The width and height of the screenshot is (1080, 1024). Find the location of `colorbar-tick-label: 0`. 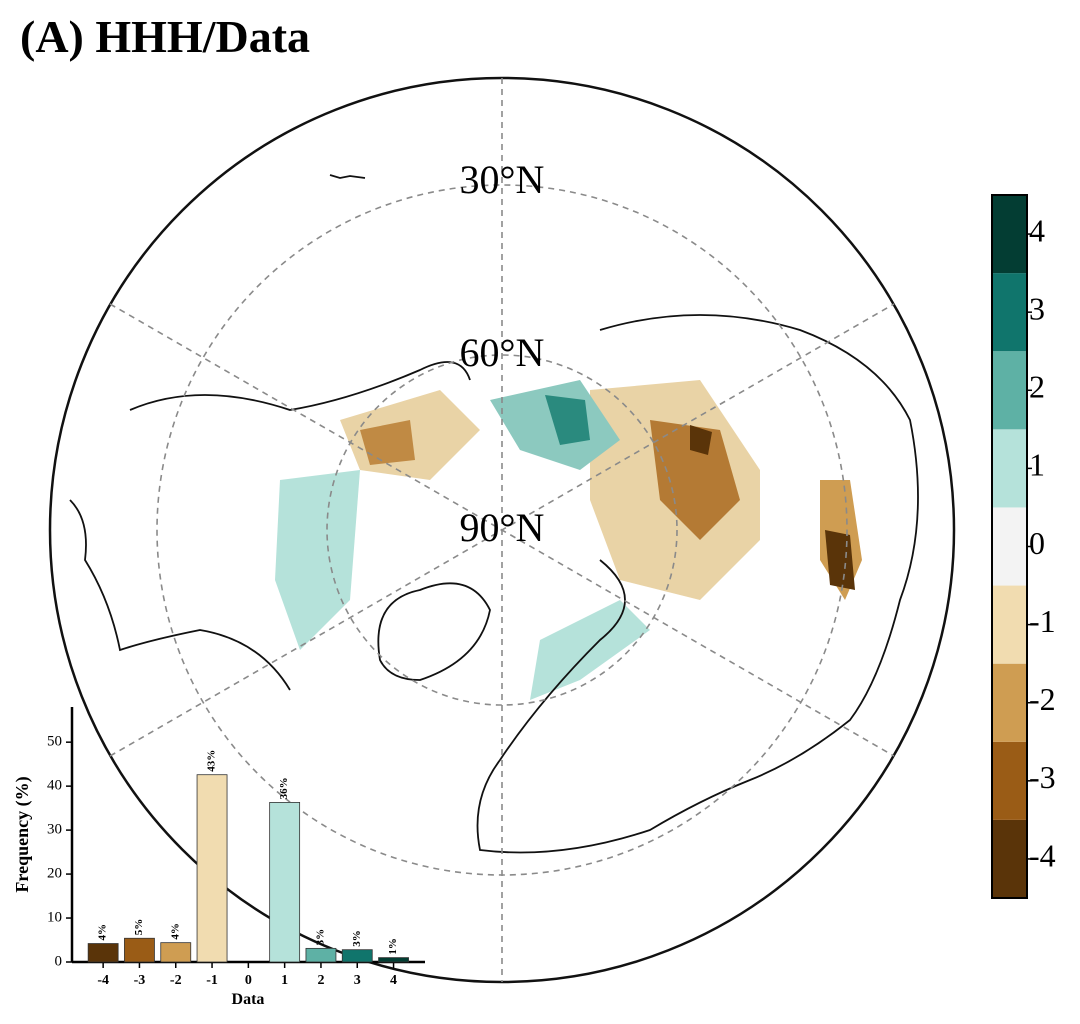

colorbar-tick-label: 0 is located at coordinates (1037, 543).